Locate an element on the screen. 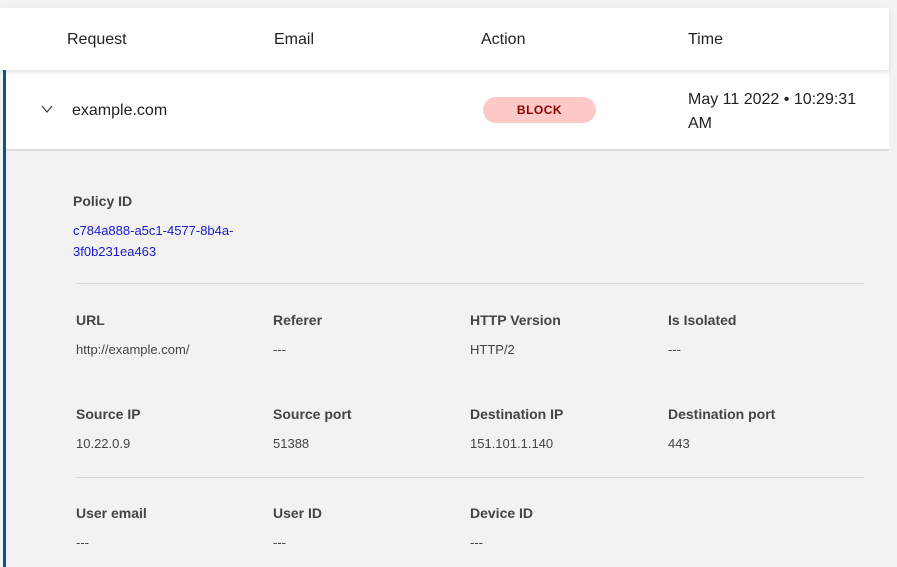  source-port-label: Source port is located at coordinates (312, 414).